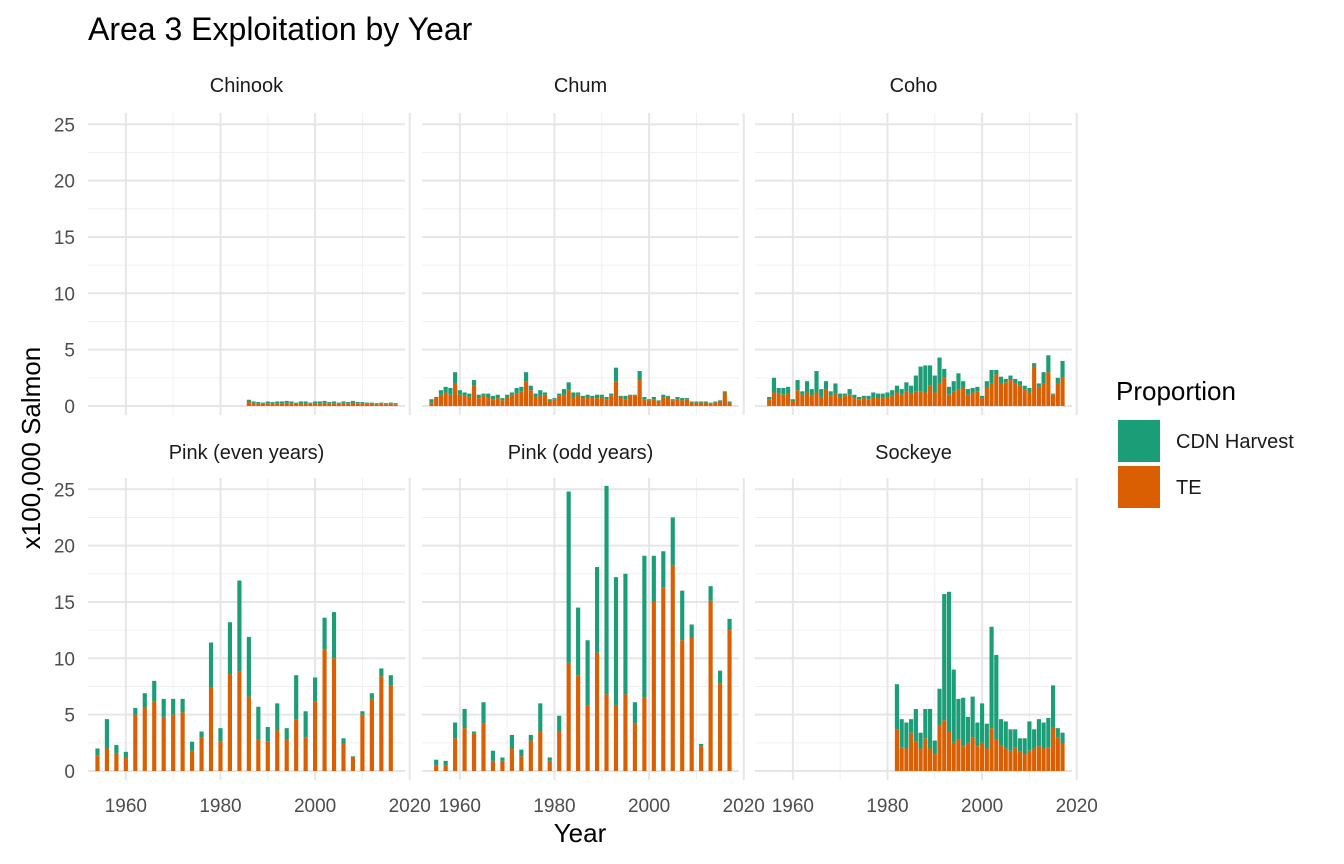 Image resolution: width=1344 pixels, height=864 pixels. What do you see at coordinates (649, 806) in the screenshot?
I see `x-tick-label: 2000` at bounding box center [649, 806].